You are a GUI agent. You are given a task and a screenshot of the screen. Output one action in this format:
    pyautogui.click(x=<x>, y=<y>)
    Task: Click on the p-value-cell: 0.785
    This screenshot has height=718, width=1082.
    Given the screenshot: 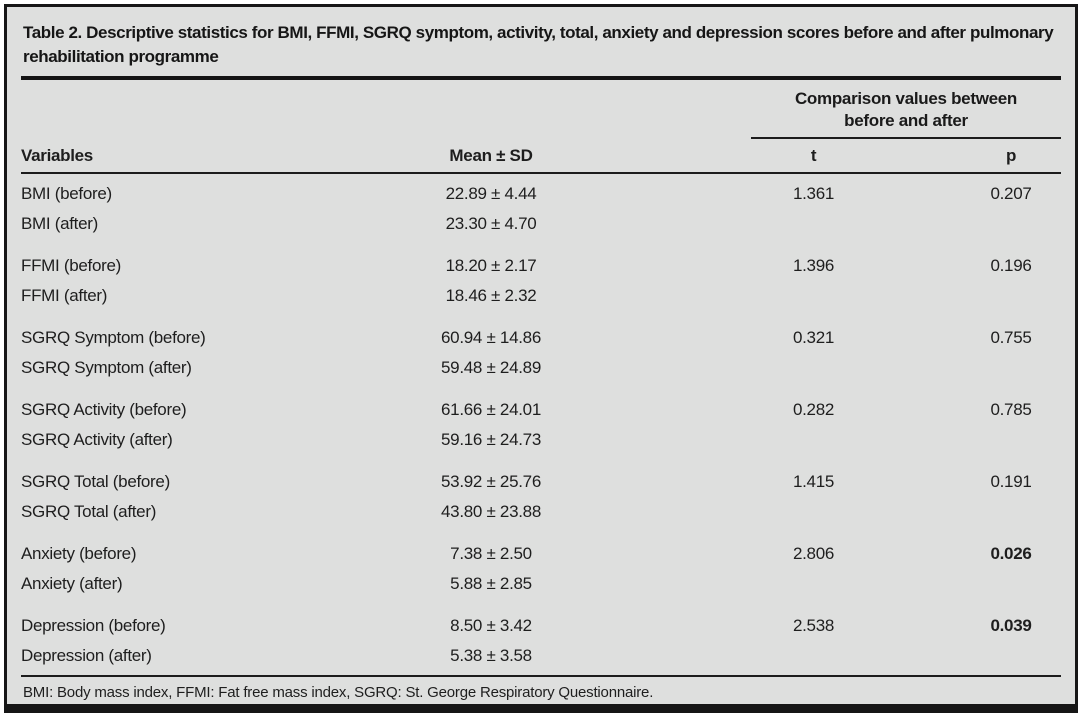 What is the action you would take?
    pyautogui.click(x=1011, y=409)
    